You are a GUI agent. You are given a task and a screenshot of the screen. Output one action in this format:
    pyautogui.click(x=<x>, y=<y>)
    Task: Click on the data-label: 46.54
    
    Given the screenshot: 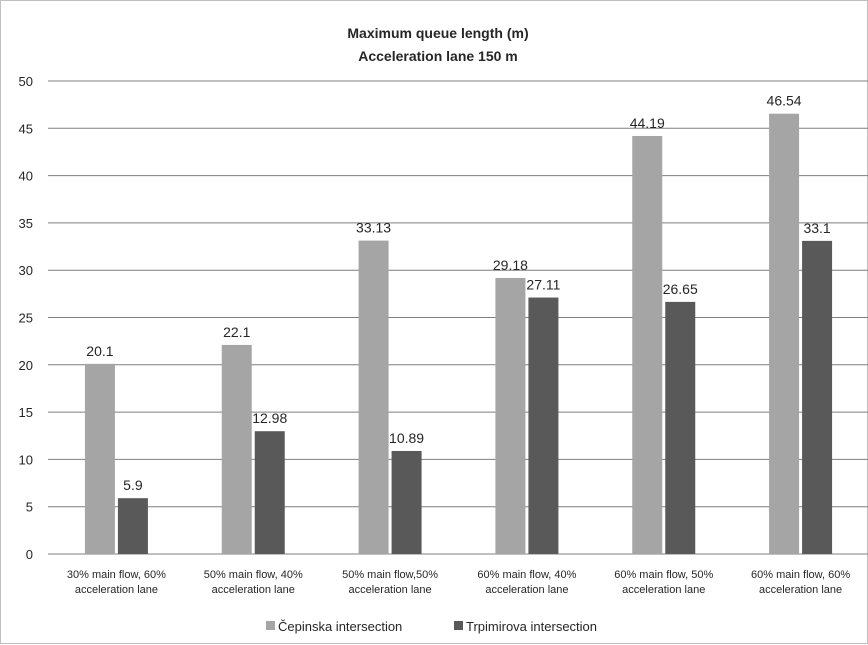 What is the action you would take?
    pyautogui.click(x=784, y=101)
    